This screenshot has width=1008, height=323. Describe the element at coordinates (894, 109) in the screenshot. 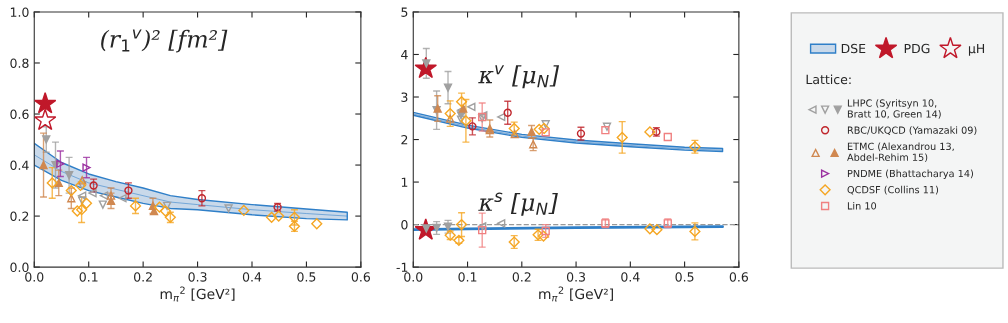

I see `legend-label: LHPC (Syritsyn 10, Bratt 10, Green 14)` at that location.